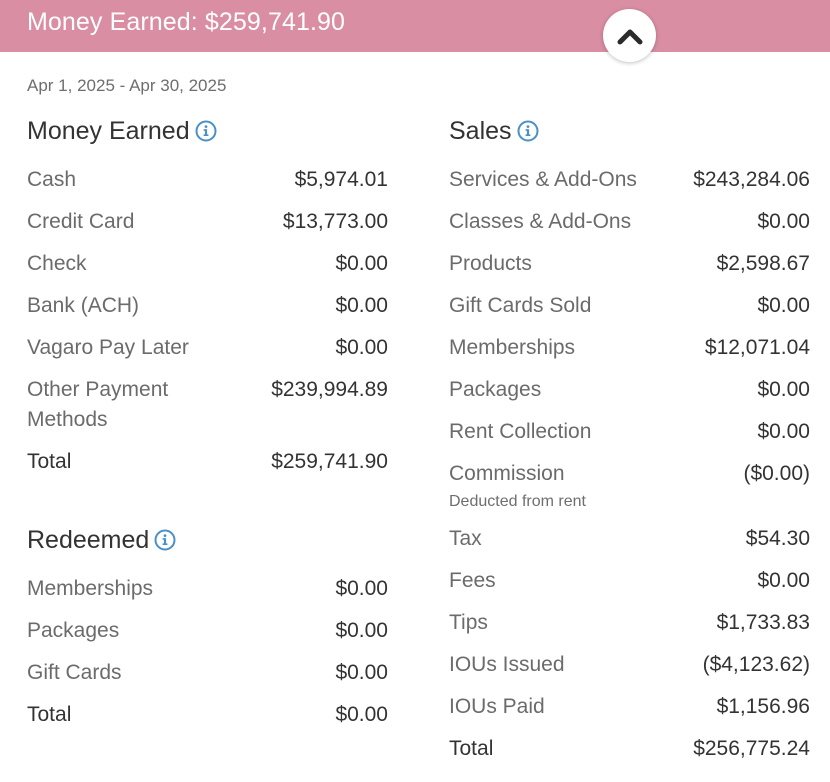 The width and height of the screenshot is (830, 782). Describe the element at coordinates (207, 306) in the screenshot. I see `list-item: Bank (ACH) $0.00` at that location.